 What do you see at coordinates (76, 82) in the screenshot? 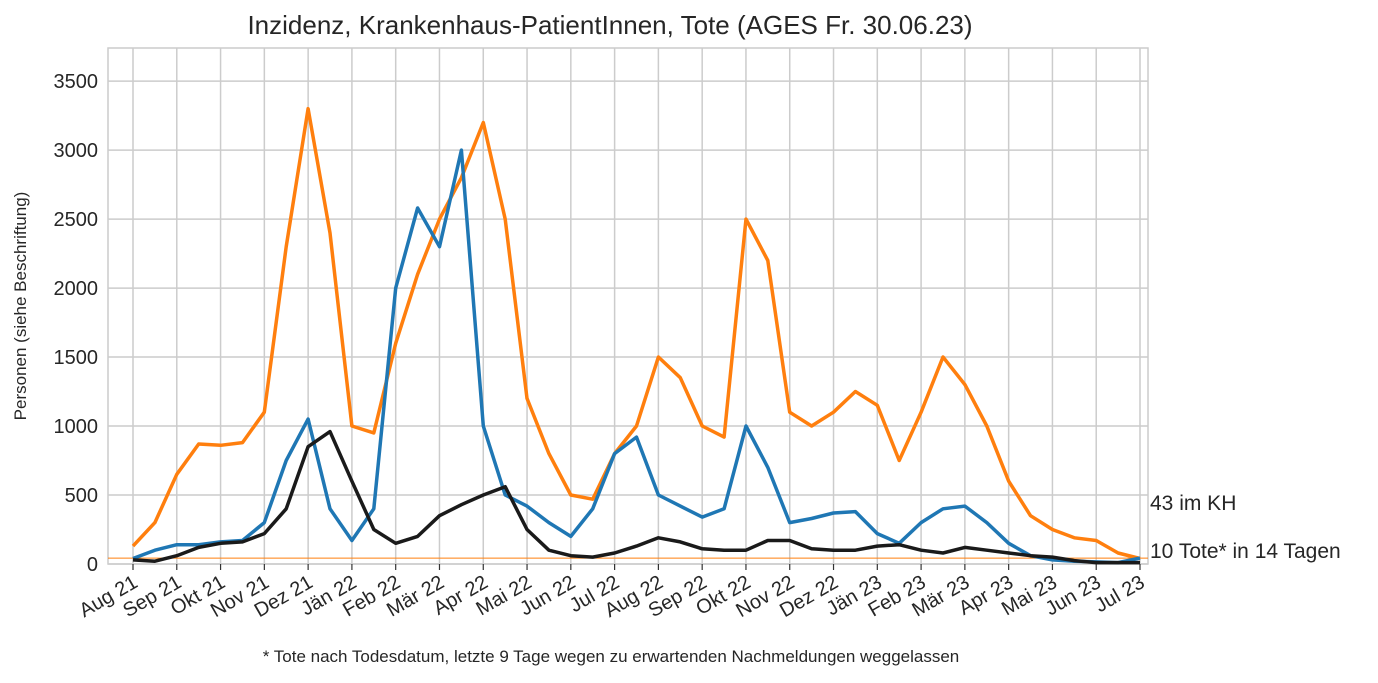
I see `y-tick-label: 3500` at bounding box center [76, 82].